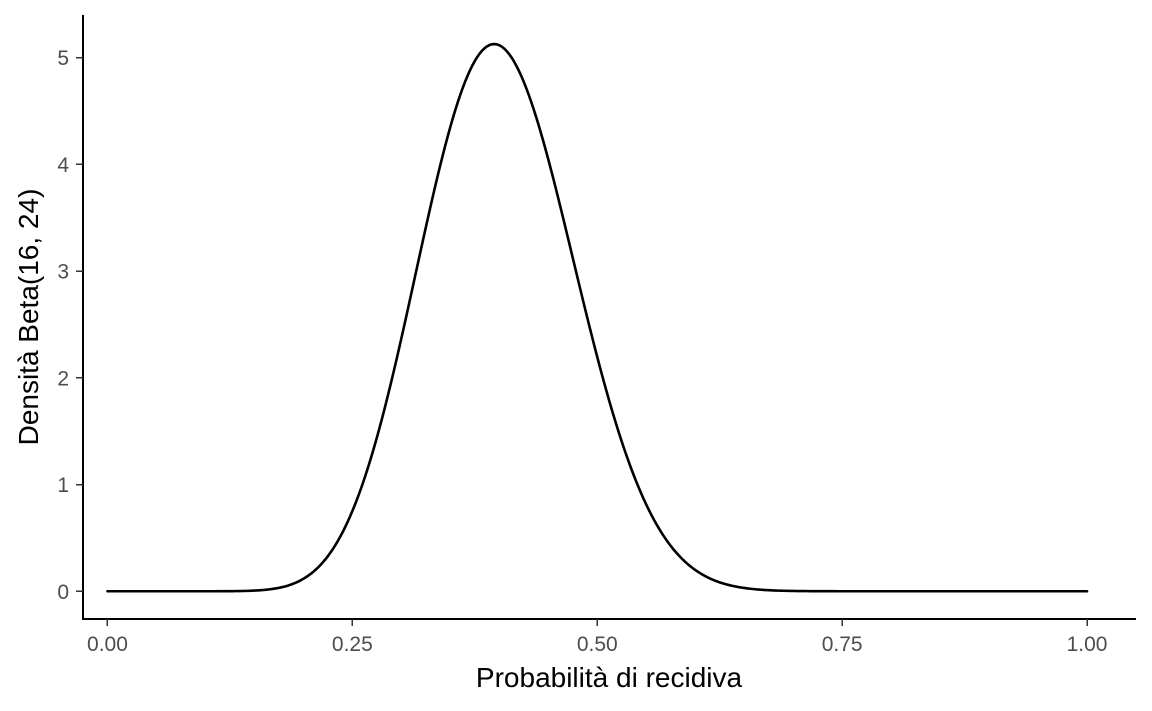  Describe the element at coordinates (352, 644) in the screenshot. I see `x-tick-label: 0.25` at that location.